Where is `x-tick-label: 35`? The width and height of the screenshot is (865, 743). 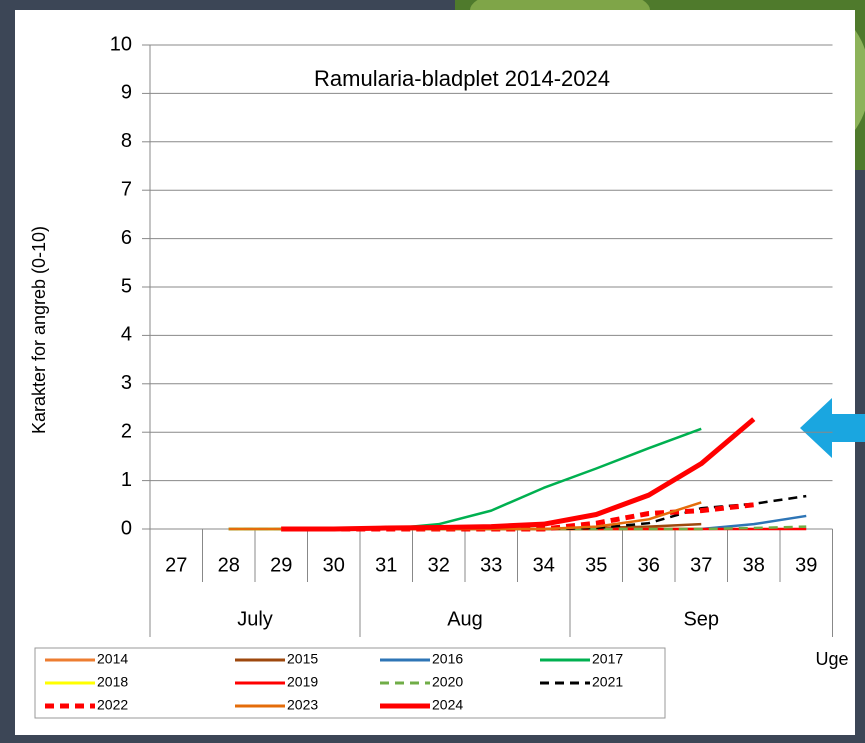
x-tick-label: 35 is located at coordinates (596, 565).